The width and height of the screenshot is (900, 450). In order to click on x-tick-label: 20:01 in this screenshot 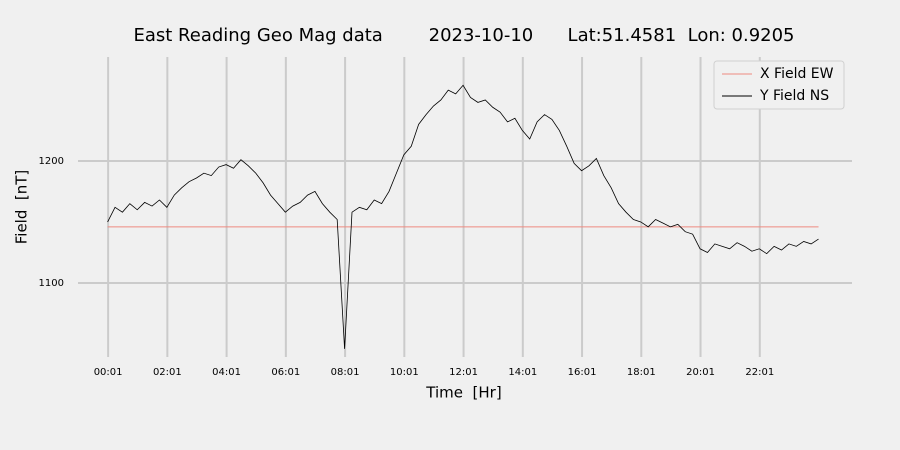, I will do `click(700, 372)`.